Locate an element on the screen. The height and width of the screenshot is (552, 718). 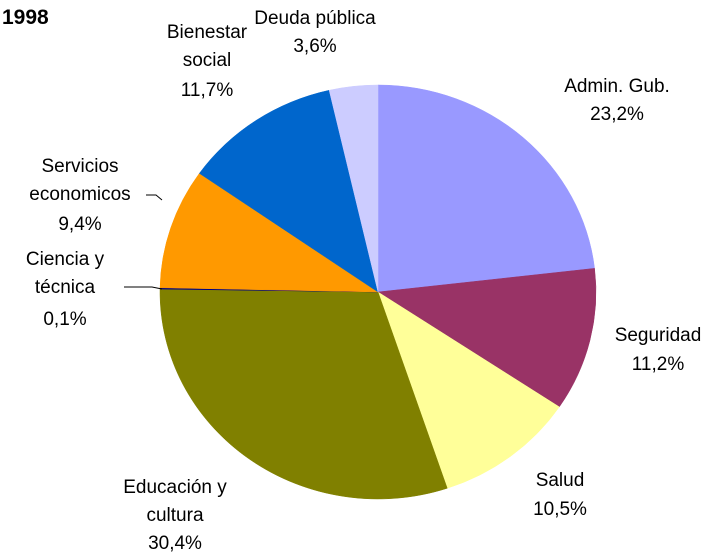
slice-label: Servicios economicos is located at coordinates (79, 180).